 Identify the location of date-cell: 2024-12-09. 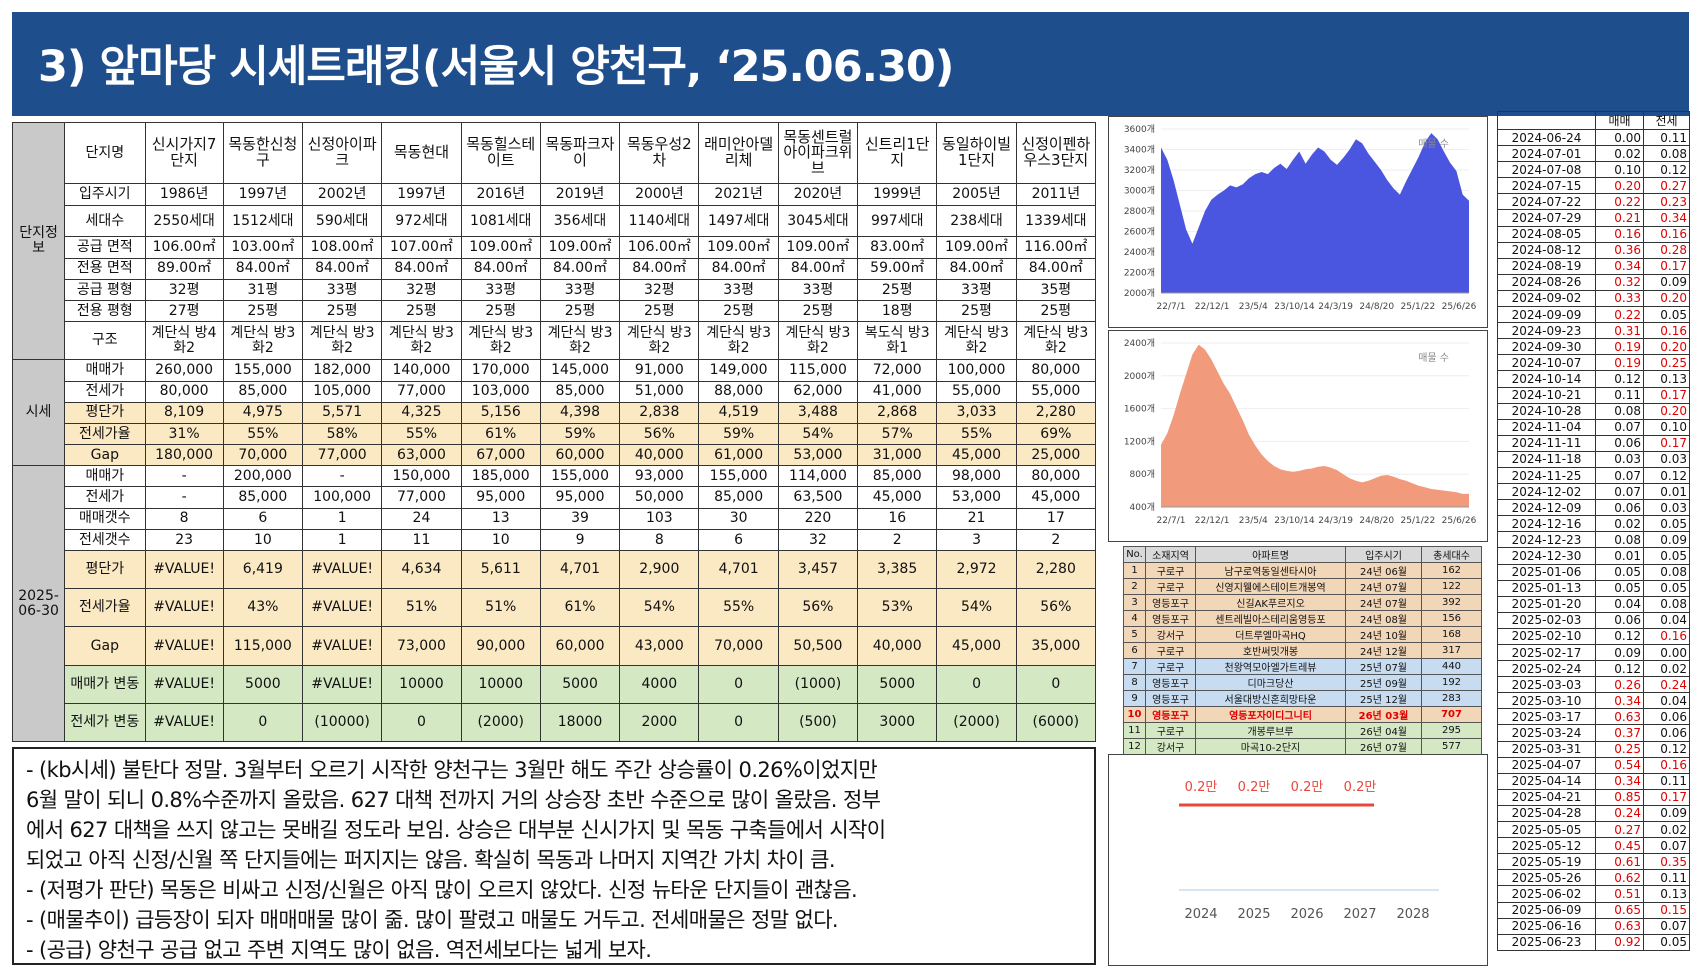
(1546, 508).